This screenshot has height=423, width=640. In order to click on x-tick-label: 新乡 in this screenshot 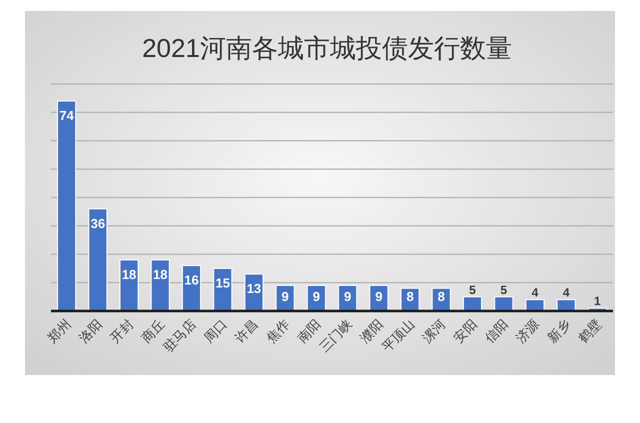, I will do `click(559, 331)`.